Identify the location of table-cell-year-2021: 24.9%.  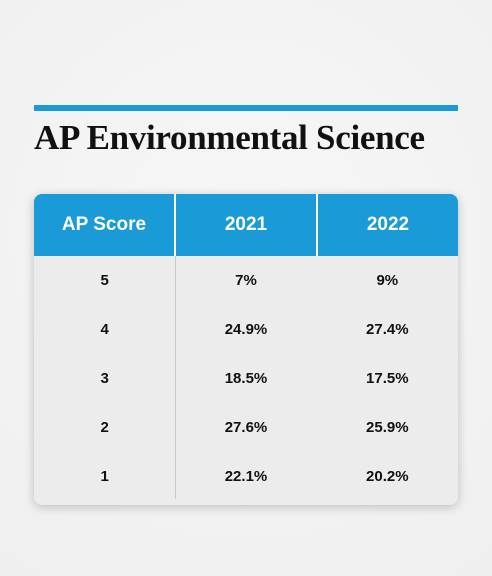
(246, 329).